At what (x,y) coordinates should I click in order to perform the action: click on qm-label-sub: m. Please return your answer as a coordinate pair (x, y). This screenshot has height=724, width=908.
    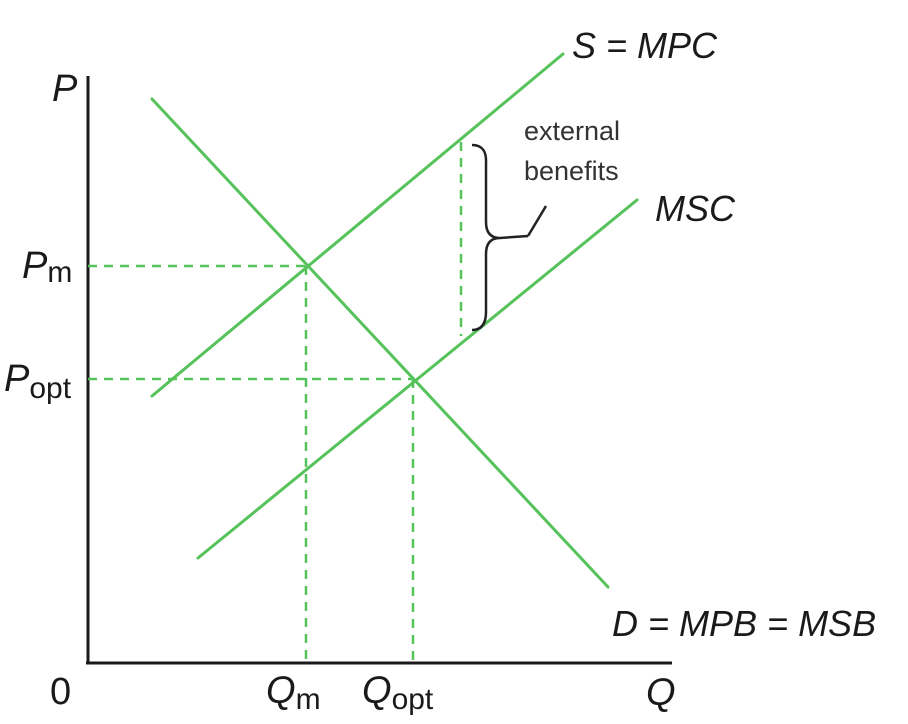
    Looking at the image, I should click on (308, 699).